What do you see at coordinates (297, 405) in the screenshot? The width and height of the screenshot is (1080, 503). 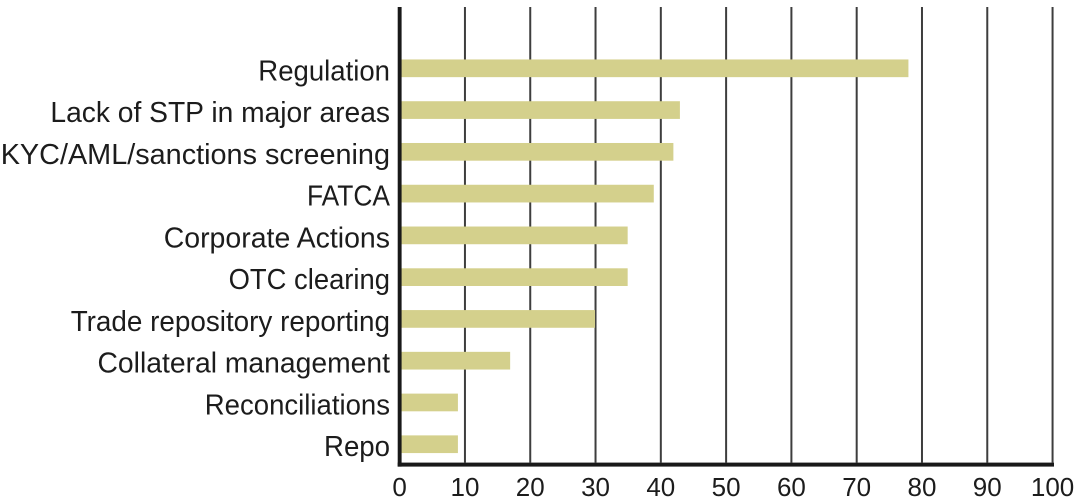 I see `svg-text: Reconciliations` at bounding box center [297, 405].